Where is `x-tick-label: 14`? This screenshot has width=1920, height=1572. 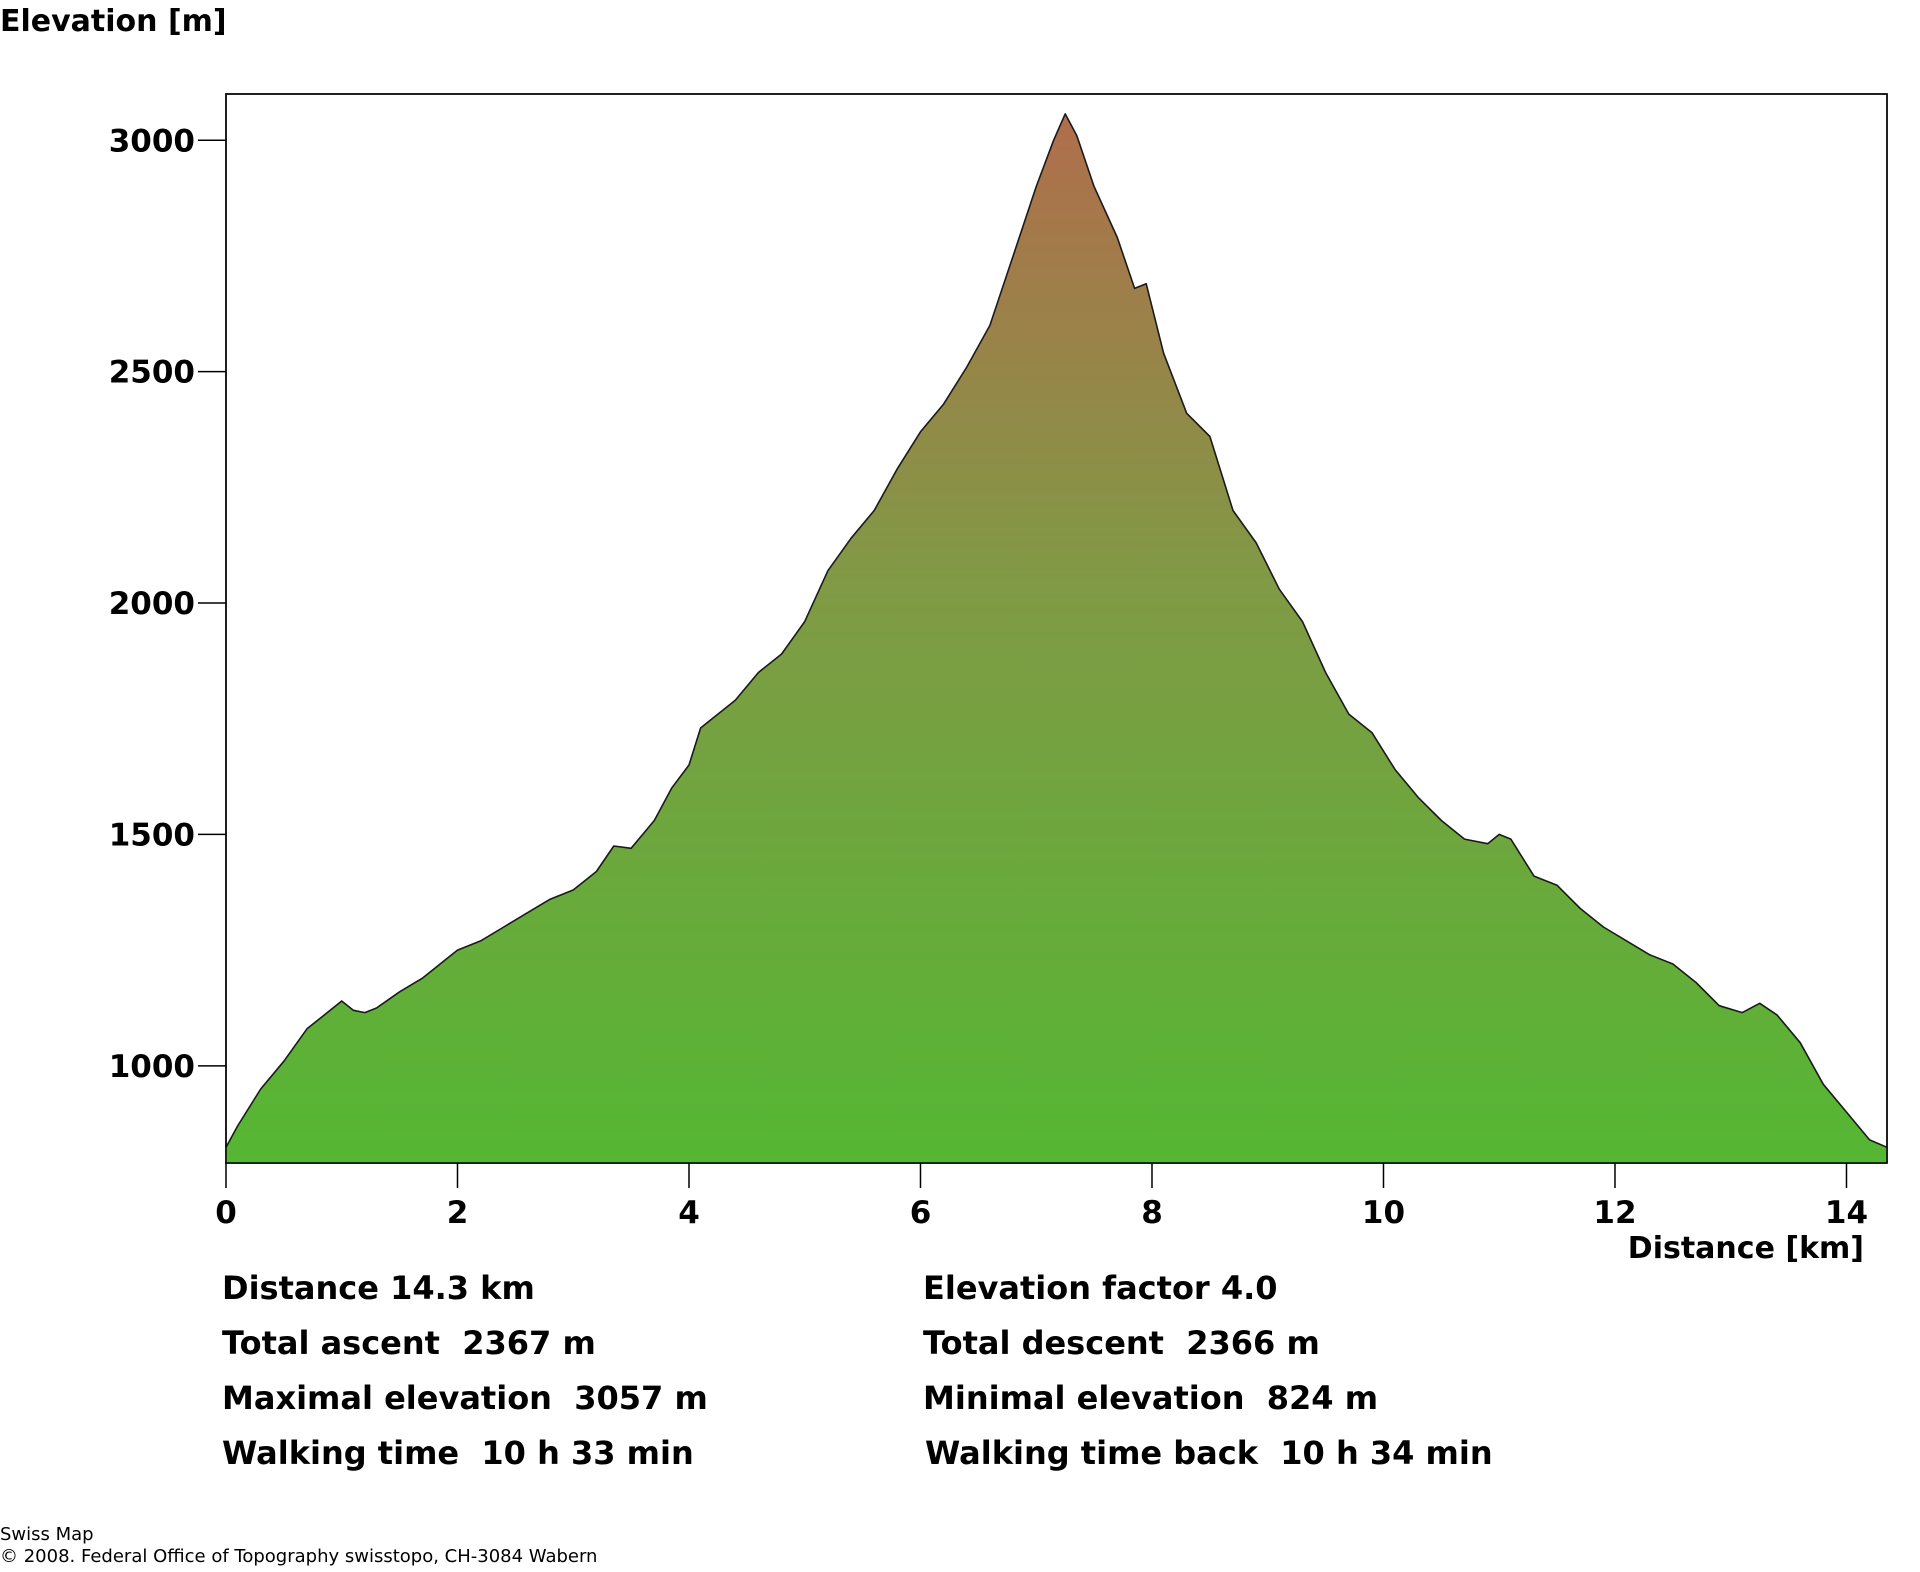 x-tick-label: 14 is located at coordinates (1846, 1213).